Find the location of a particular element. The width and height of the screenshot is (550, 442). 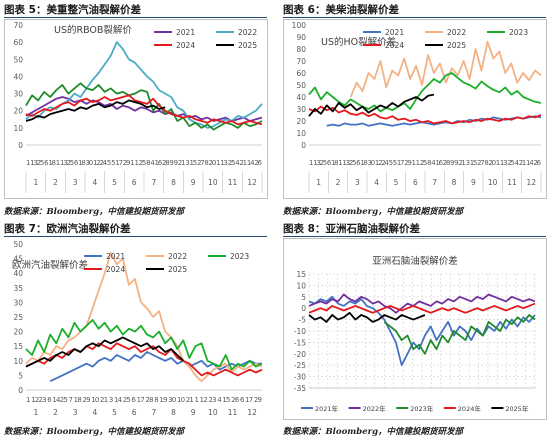

figure-8-source: 数据来源：Bloomberg，中信建投期货研发部 is located at coordinates (373, 432).